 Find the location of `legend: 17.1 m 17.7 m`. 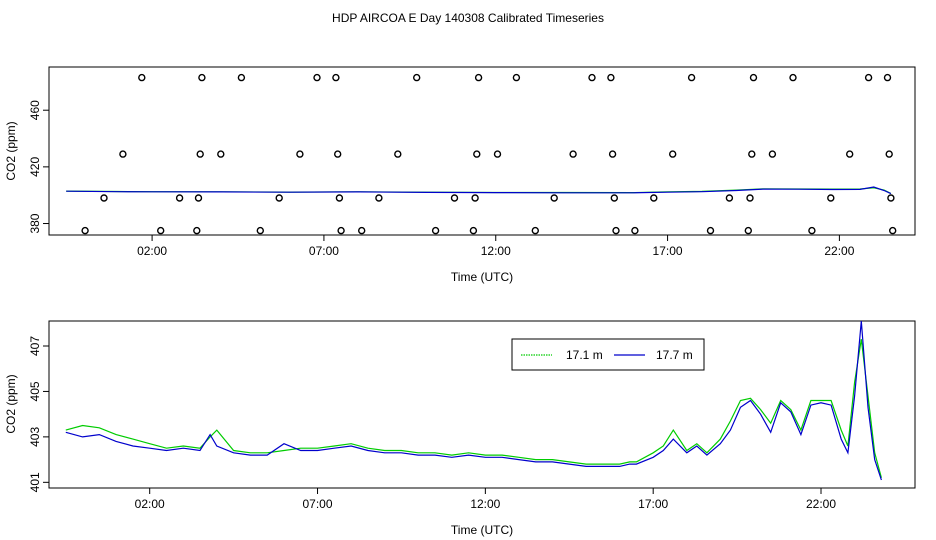

legend: 17.1 m 17.7 m is located at coordinates (608, 354).